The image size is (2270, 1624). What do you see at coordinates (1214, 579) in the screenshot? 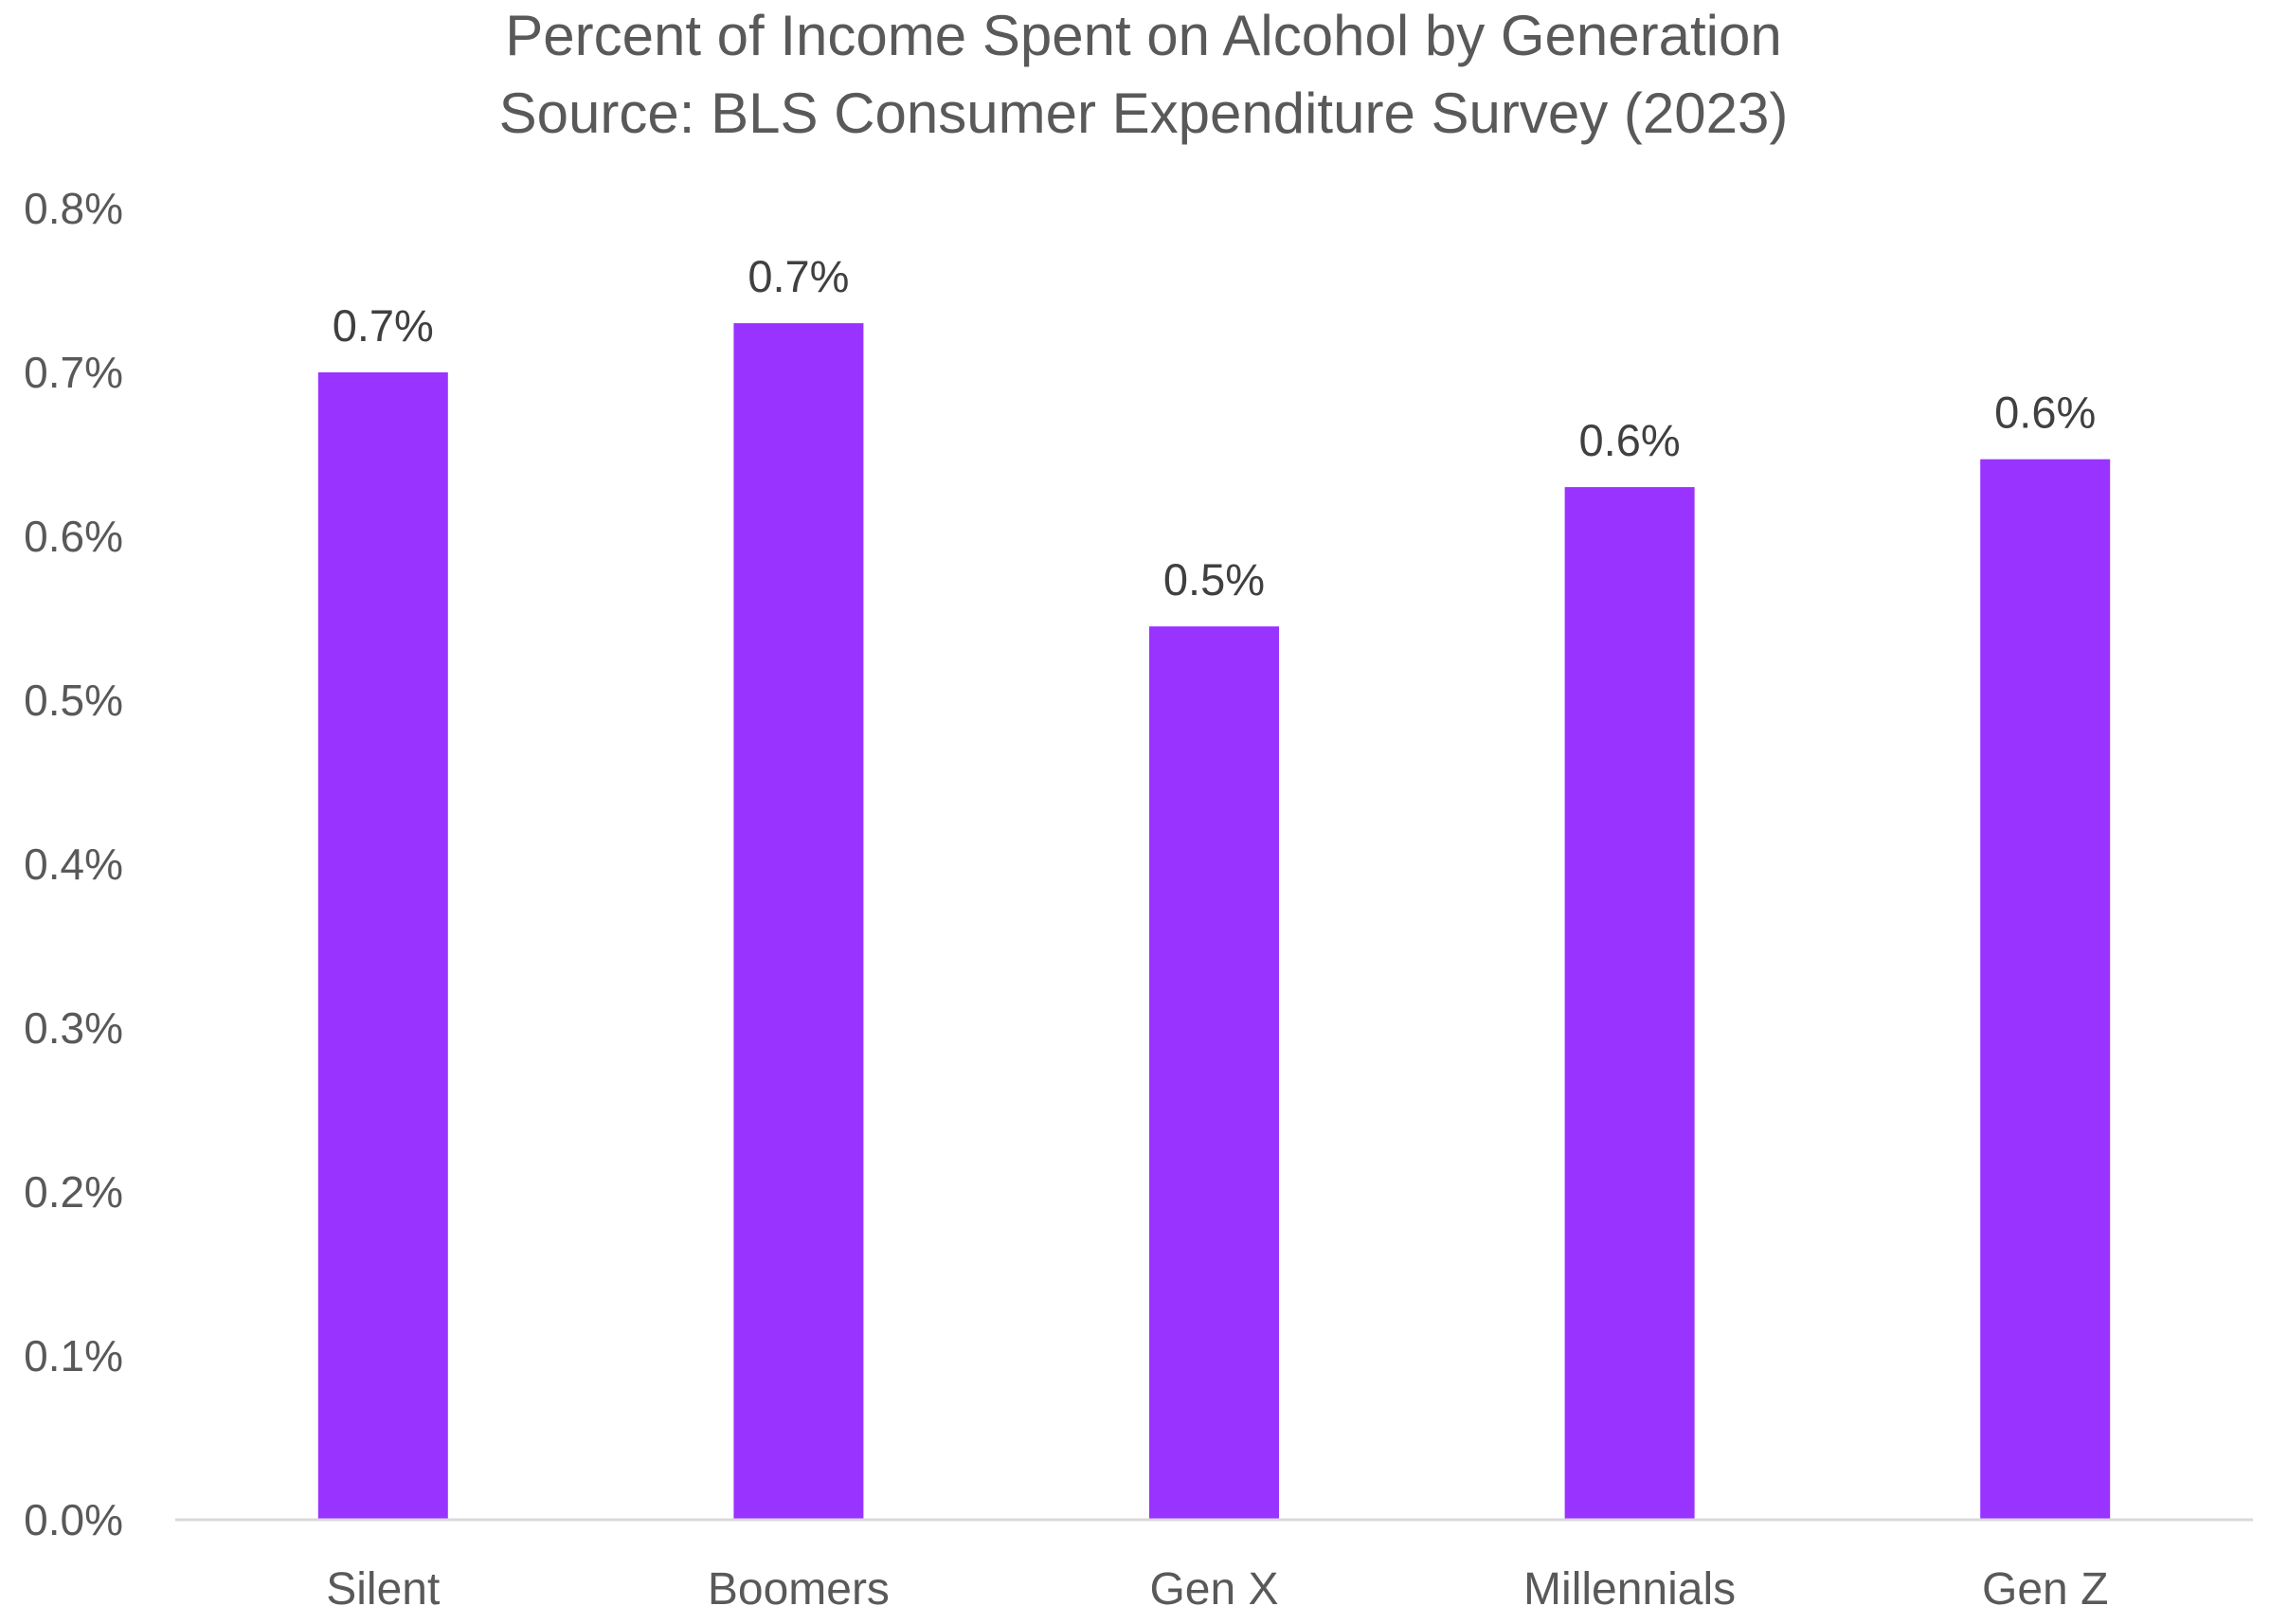
I see `data-label: 0.5%` at bounding box center [1214, 579].